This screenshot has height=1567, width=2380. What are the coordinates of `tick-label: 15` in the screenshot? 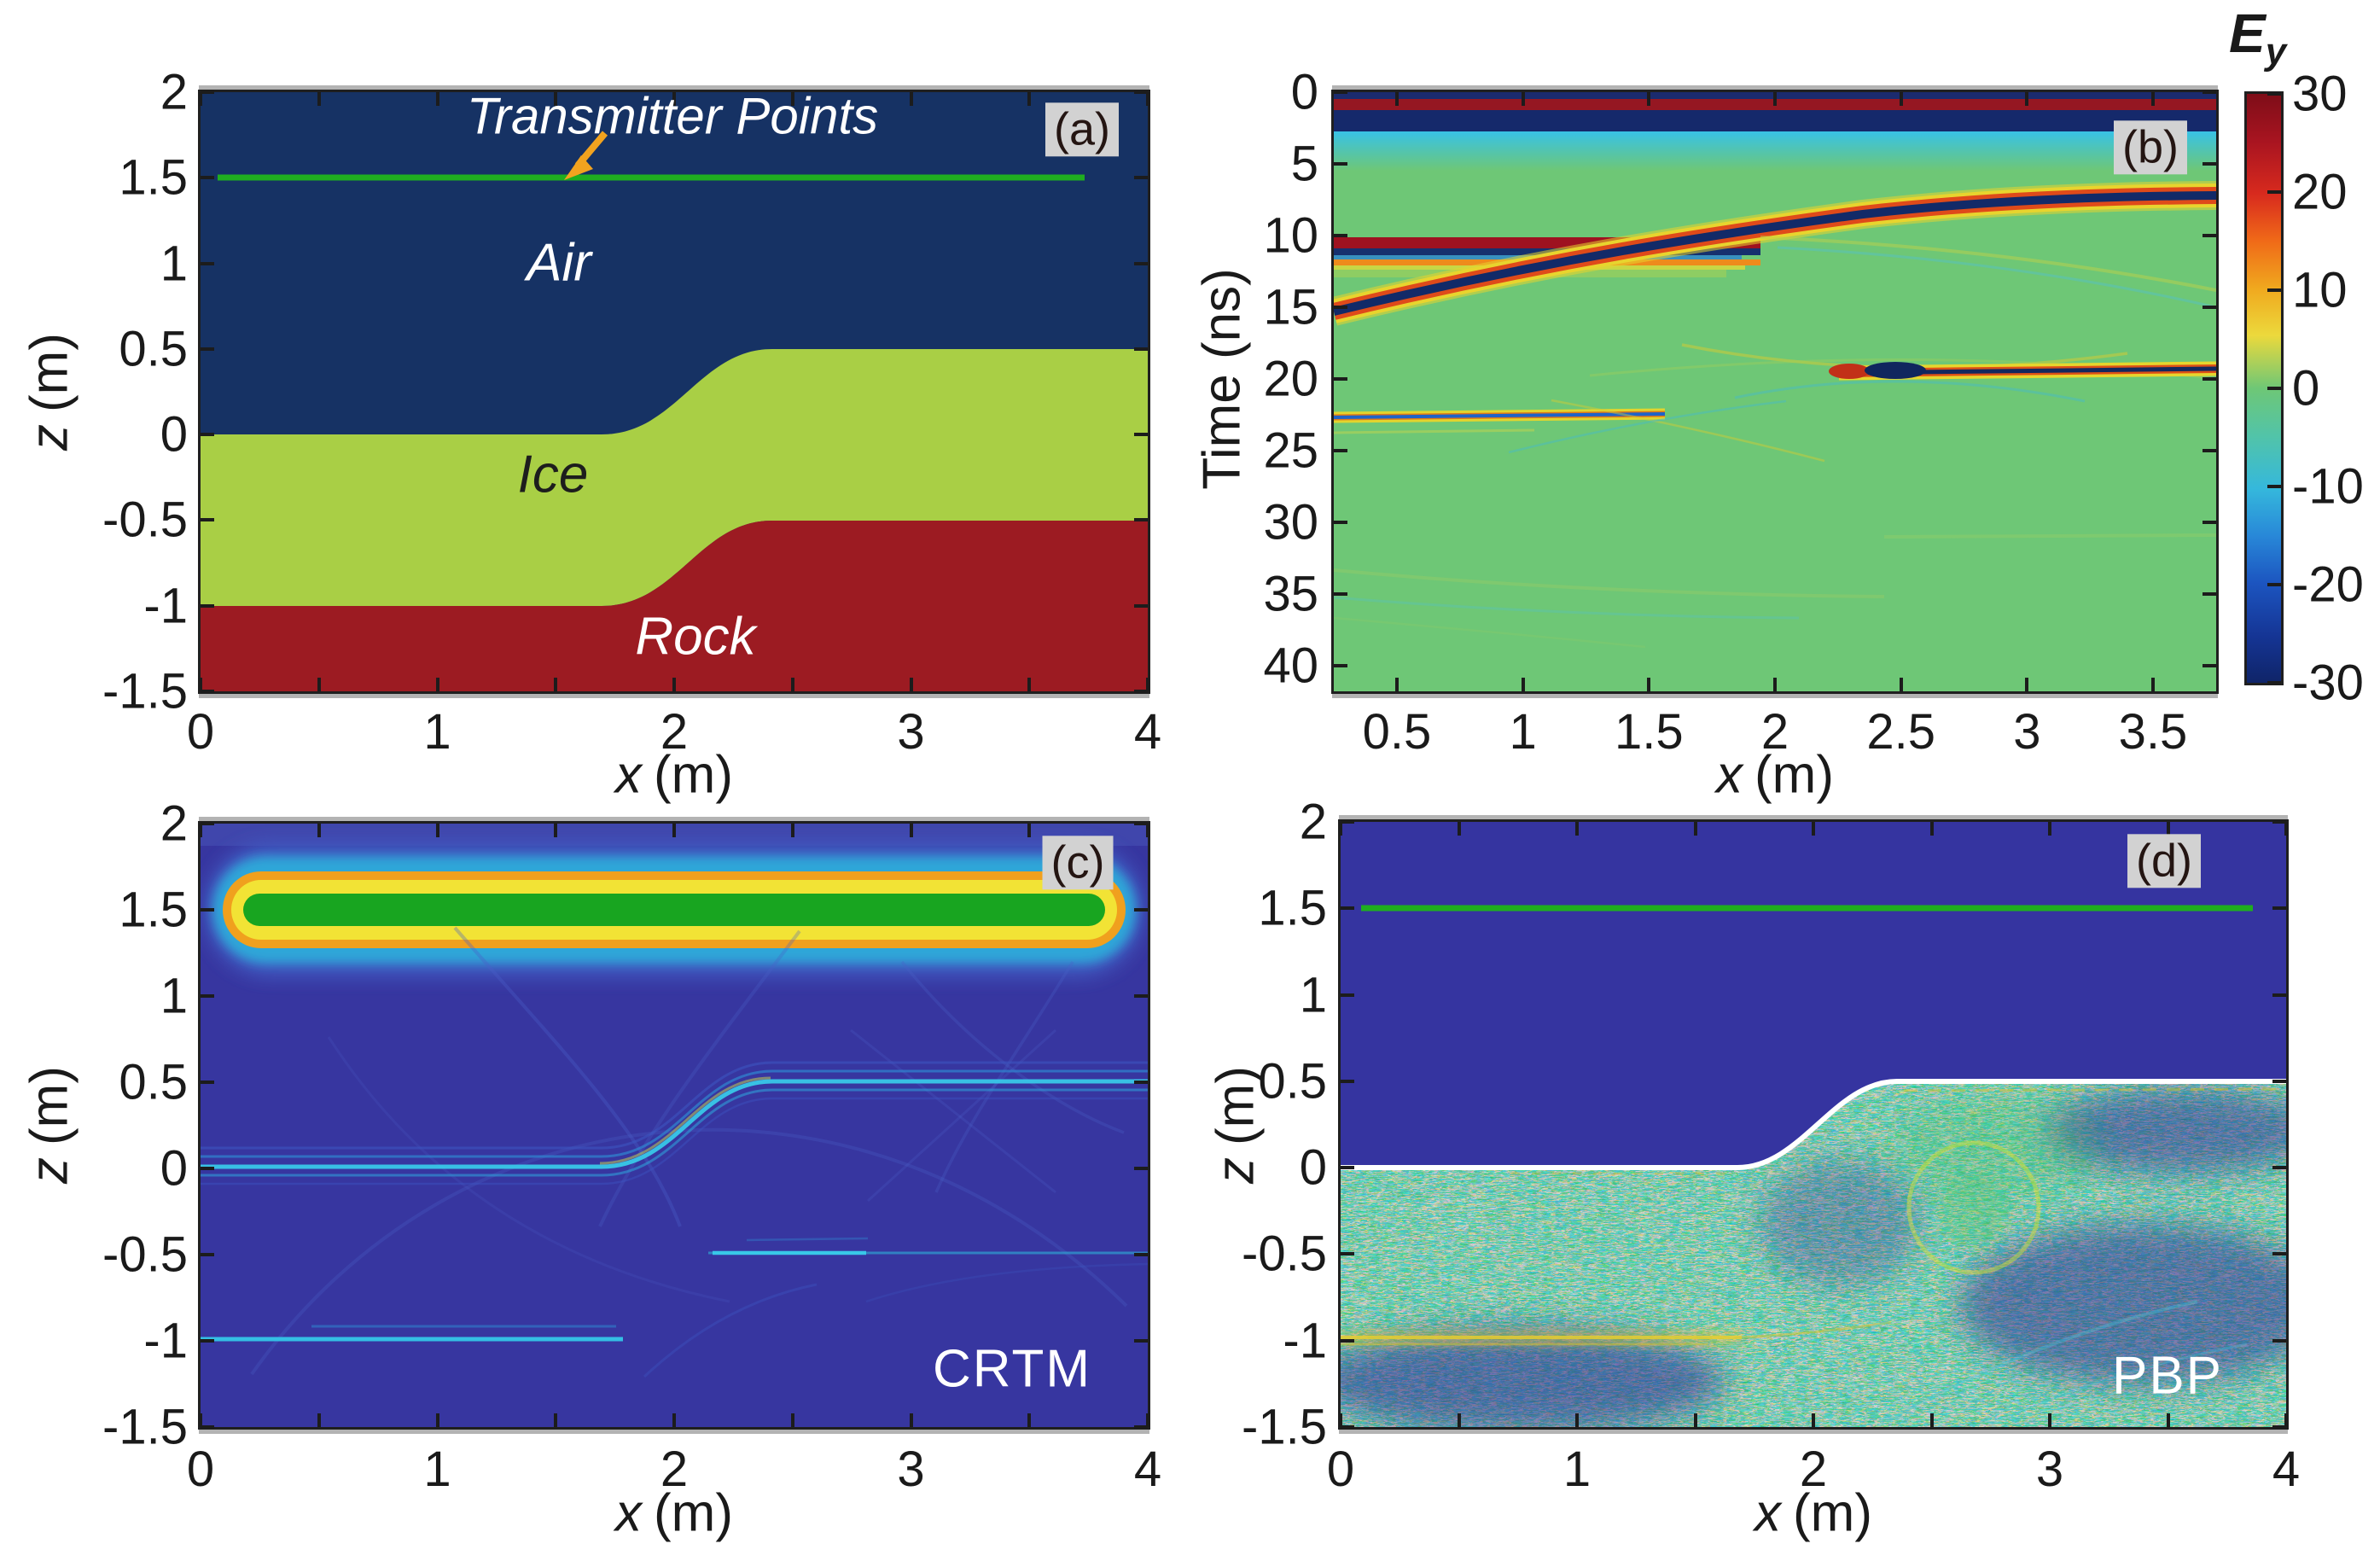 It's located at (1290, 307).